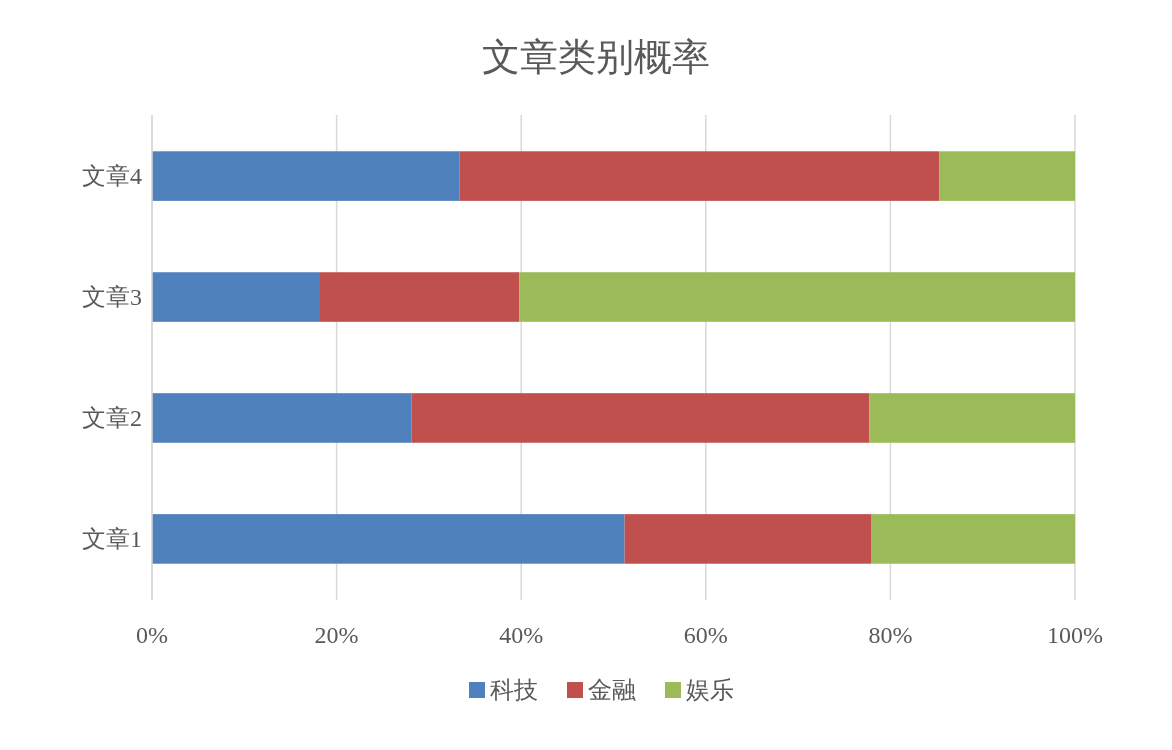 This screenshot has width=1172, height=750. I want to click on x-tick-label: 60%, so click(705, 635).